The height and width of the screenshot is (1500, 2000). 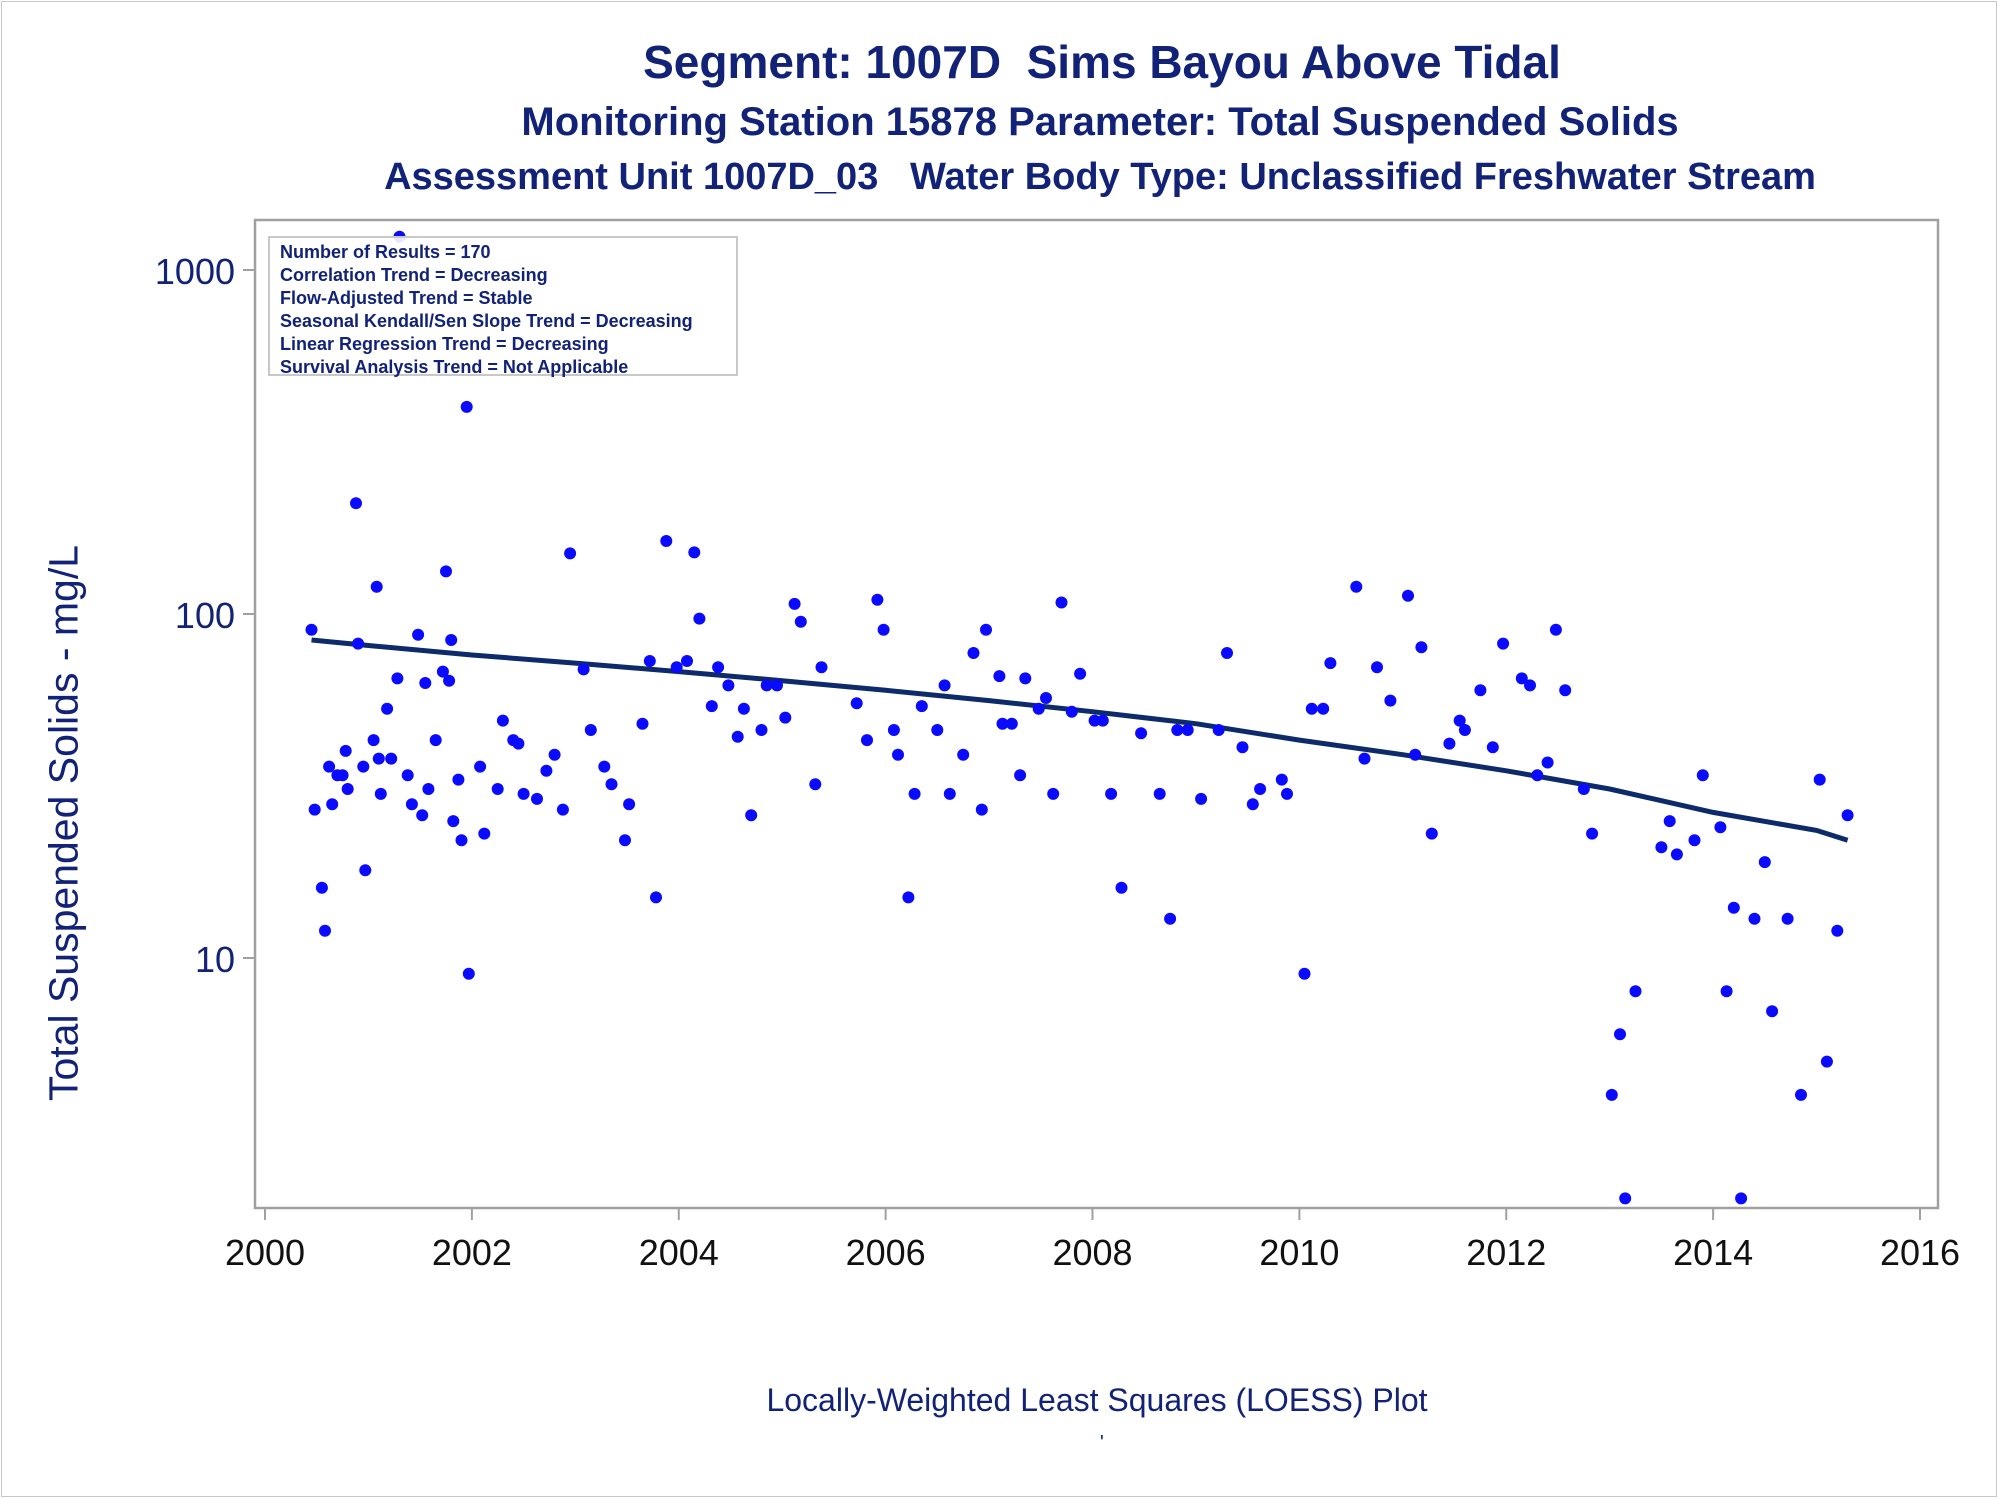 I want to click on x-tick-label: 2012, so click(x=1506, y=1252).